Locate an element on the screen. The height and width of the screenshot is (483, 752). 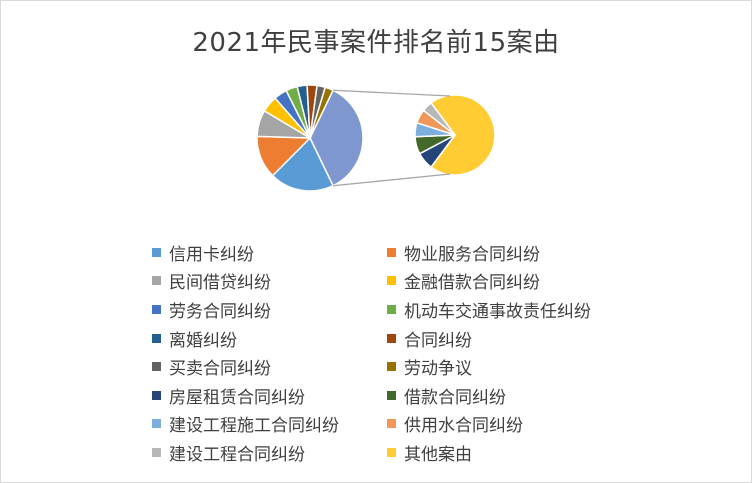
legend-item: 合同纠纷 is located at coordinates (504, 338).